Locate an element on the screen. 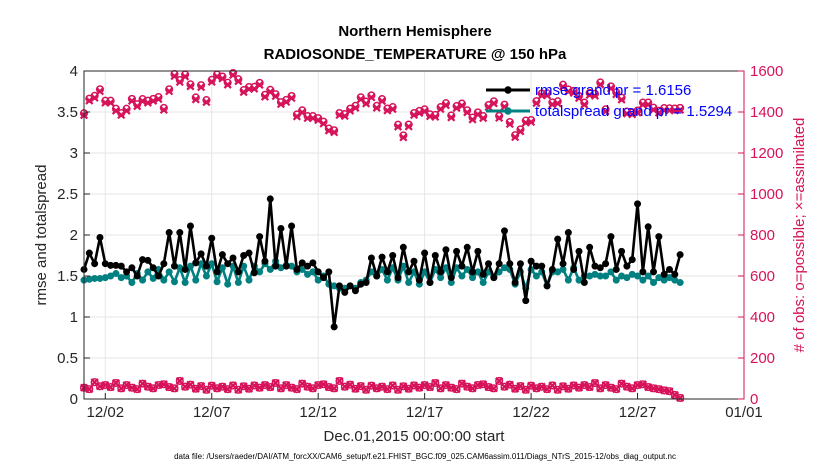 This screenshot has width=830, height=470. y-tick-label: 1 is located at coordinates (74, 317).